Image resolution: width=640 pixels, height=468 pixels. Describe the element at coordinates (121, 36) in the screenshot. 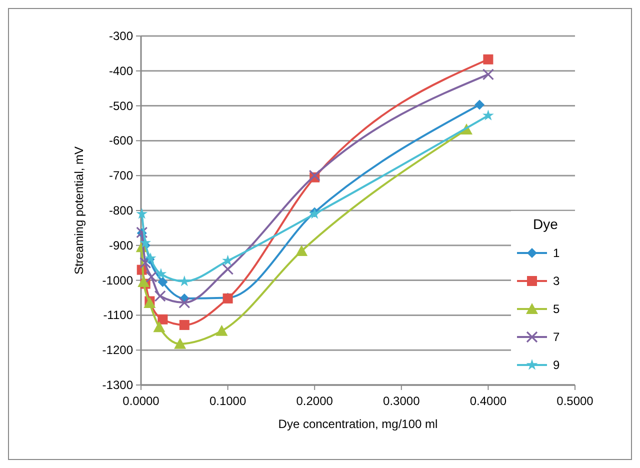

I see `y-tick-label: -300` at that location.